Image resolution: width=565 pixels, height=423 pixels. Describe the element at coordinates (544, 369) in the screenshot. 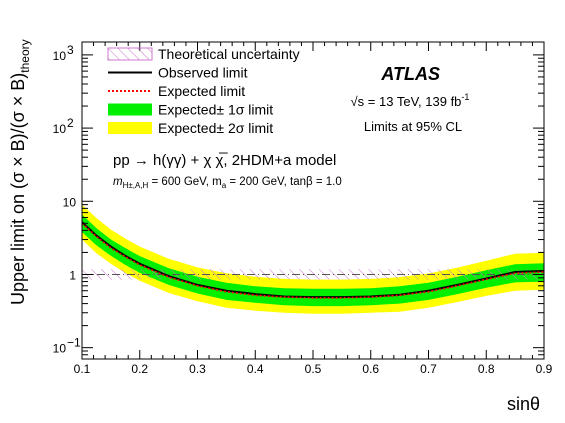

I see `x-tick-label: 0.9` at that location.